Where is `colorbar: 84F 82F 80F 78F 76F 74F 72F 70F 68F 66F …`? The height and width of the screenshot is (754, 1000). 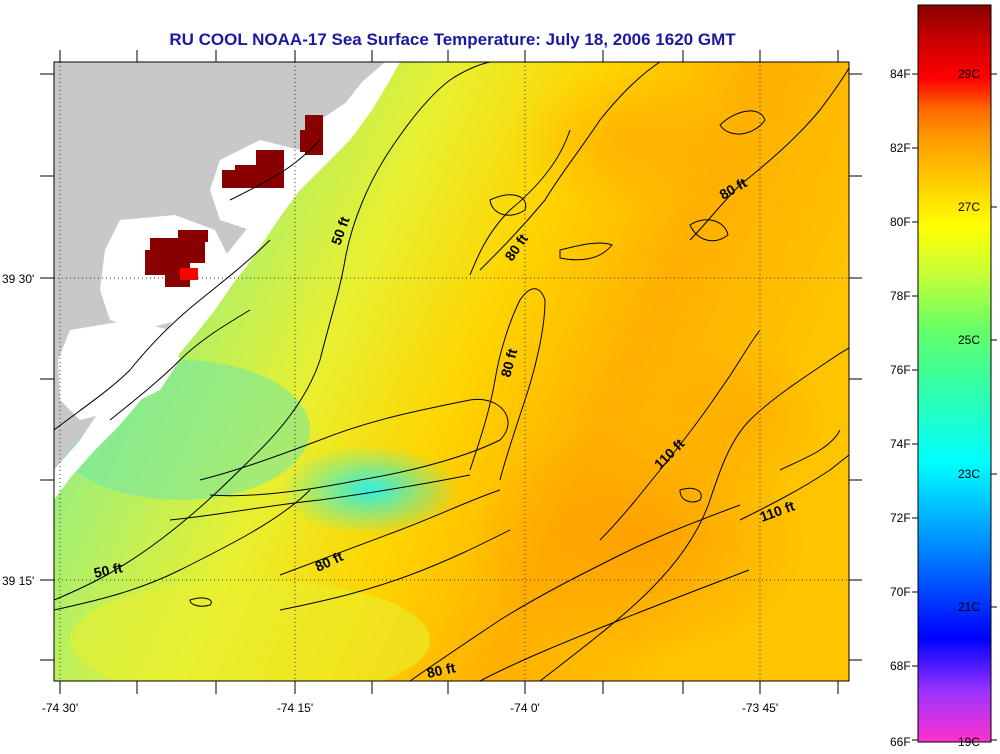 colorbar: 84F 82F 80F 78F 76F 74F 72F 70F 68F 66F … is located at coordinates (943, 376).